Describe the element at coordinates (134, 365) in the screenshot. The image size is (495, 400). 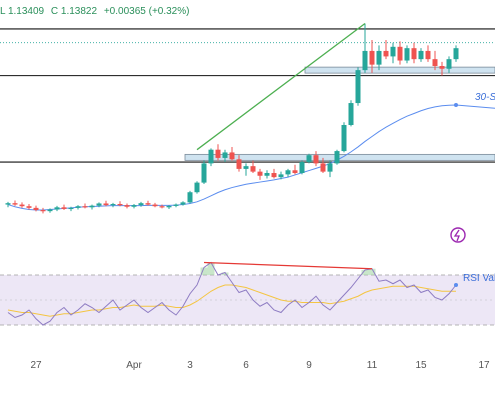
I see `time-tick-label: Apr` at that location.